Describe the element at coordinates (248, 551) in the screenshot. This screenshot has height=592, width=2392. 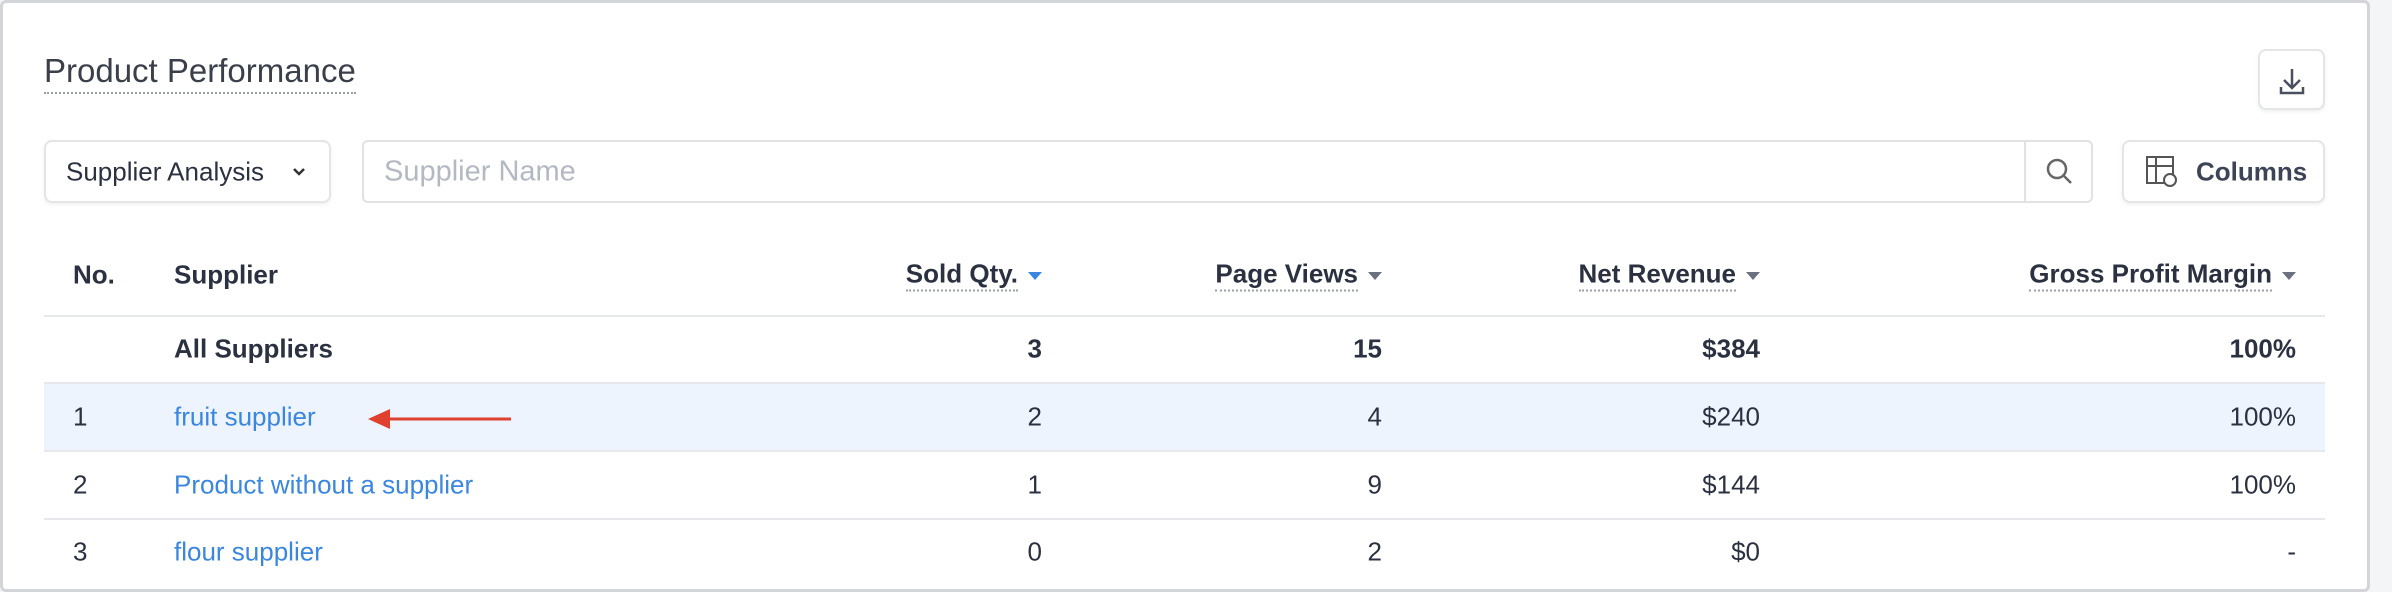
I see `supplier-link: flour supplier` at that location.